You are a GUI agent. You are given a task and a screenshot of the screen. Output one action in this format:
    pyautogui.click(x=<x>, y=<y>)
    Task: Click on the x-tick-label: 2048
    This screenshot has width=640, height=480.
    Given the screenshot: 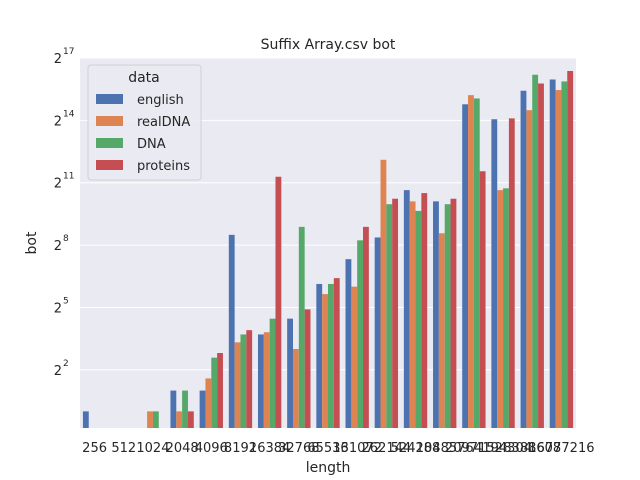 What is the action you would take?
    pyautogui.click(x=182, y=448)
    